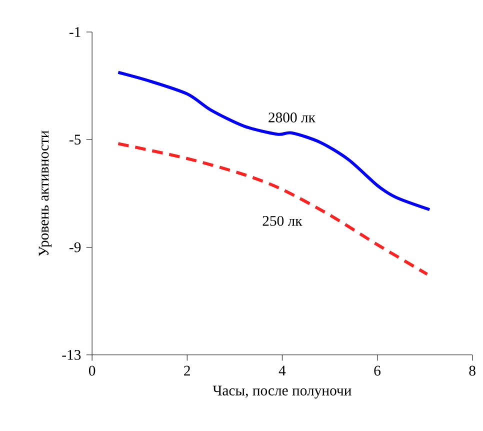 The width and height of the screenshot is (483, 431). Describe the element at coordinates (292, 117) in the screenshot. I see `series-label: 2800 лк` at that location.